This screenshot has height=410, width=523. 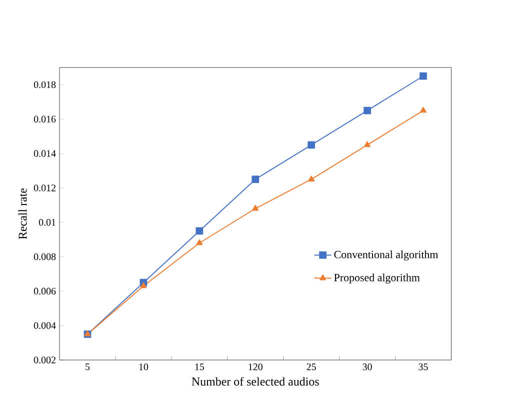 What do you see at coordinates (22, 214) in the screenshot?
I see `y-axis-title: Recall rate` at bounding box center [22, 214].